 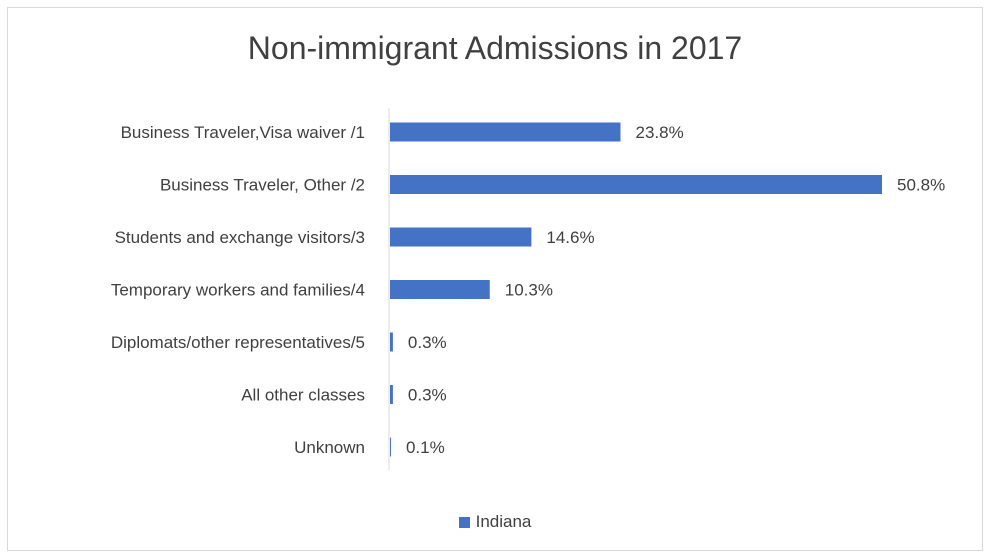 I want to click on data-label: 23.8%, so click(x=660, y=132).